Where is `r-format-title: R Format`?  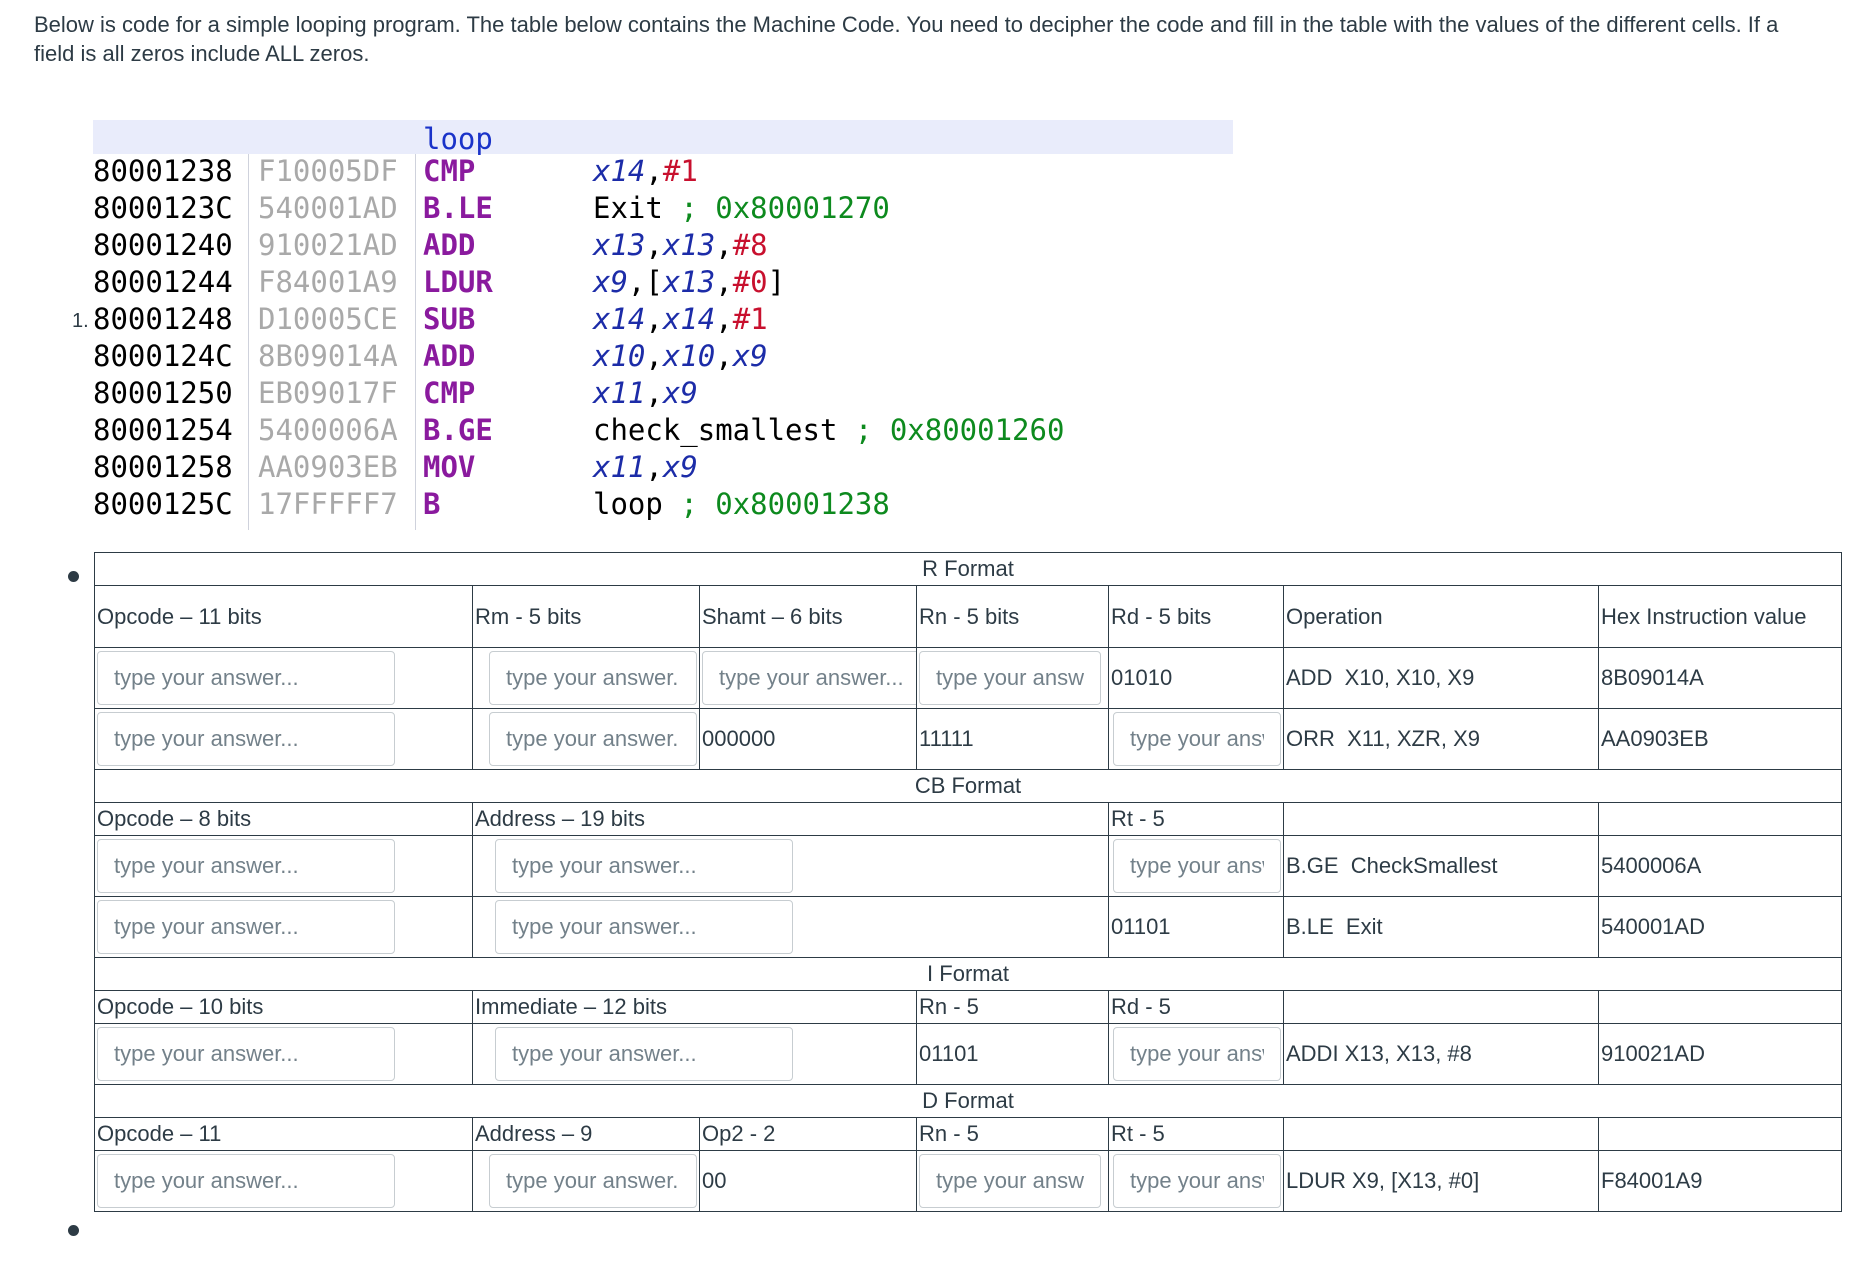 r-format-title: R Format is located at coordinates (968, 569).